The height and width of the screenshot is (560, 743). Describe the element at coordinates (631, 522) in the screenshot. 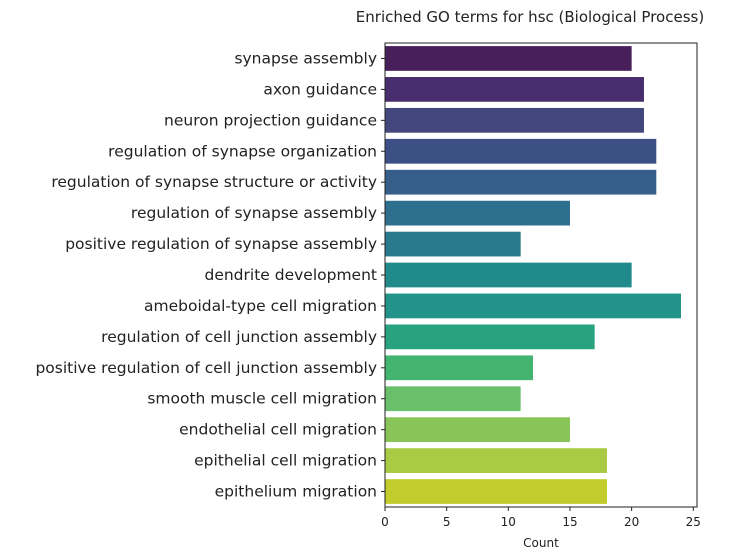

I see `x-tick-label: 20` at that location.